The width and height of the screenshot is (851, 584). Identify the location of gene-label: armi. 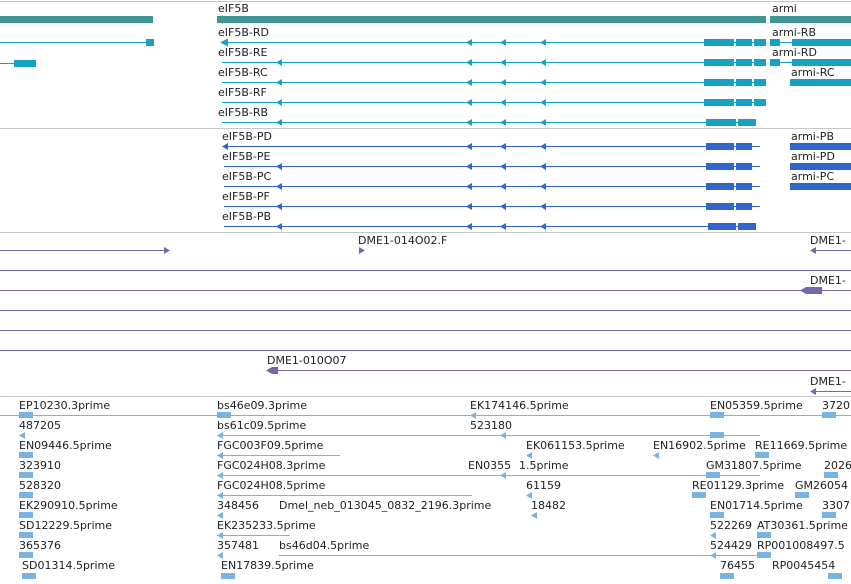
(784, 8).